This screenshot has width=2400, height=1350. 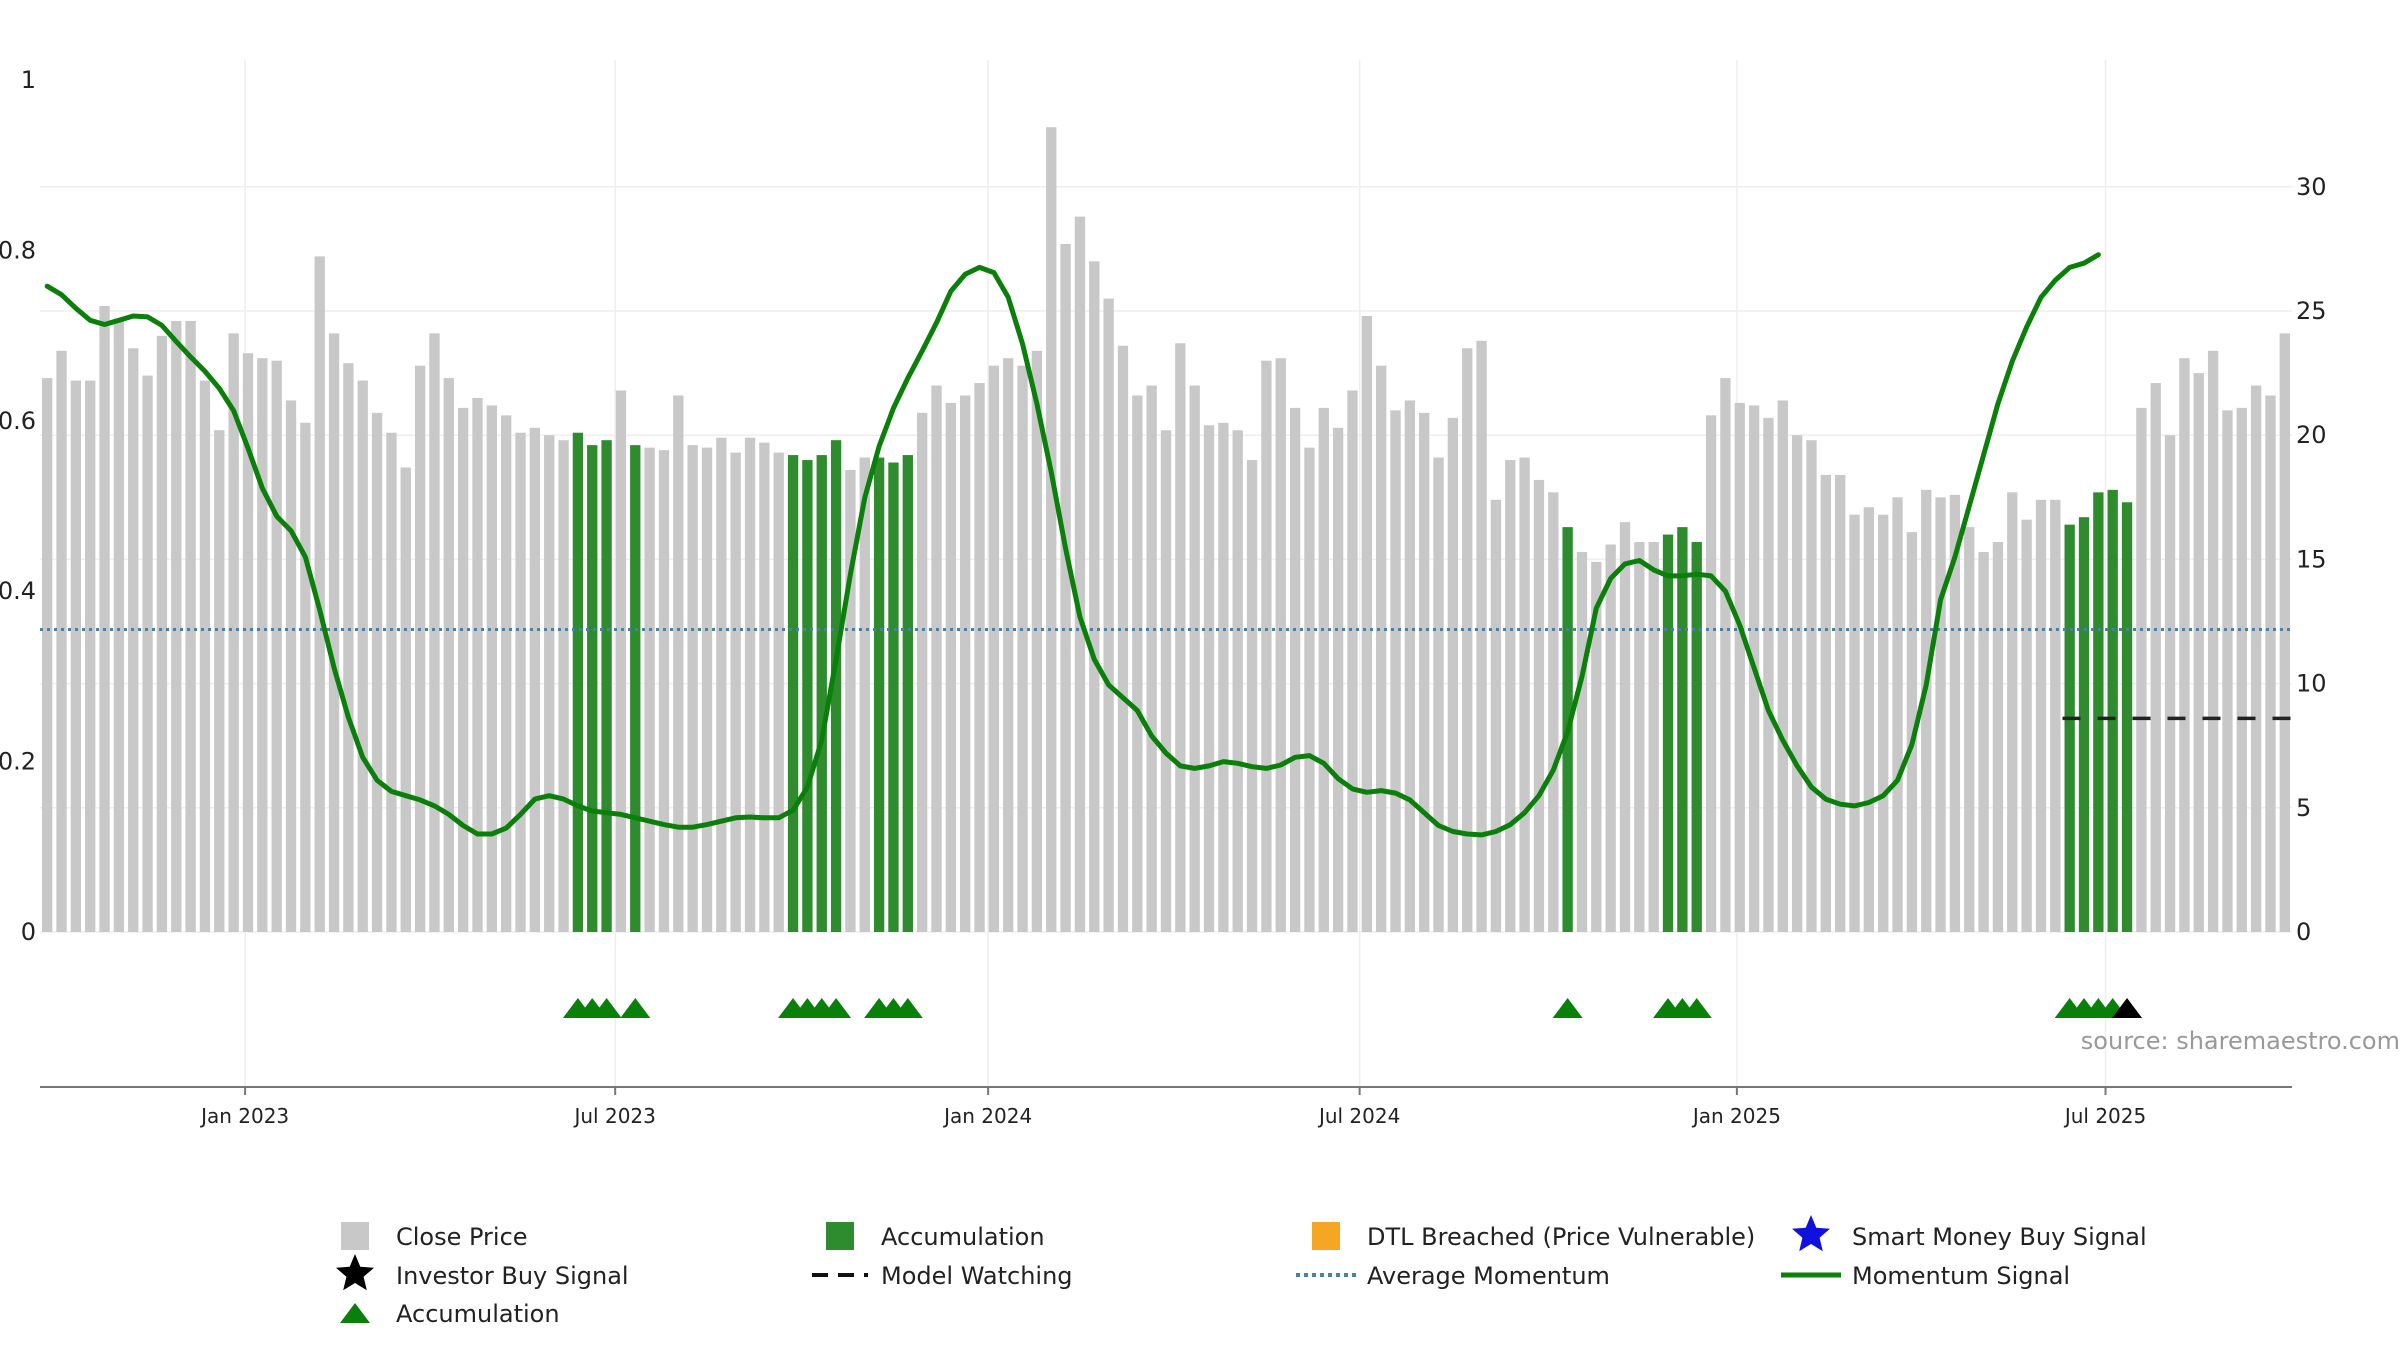 What do you see at coordinates (18, 762) in the screenshot?
I see `left-tick-label: 0.2` at bounding box center [18, 762].